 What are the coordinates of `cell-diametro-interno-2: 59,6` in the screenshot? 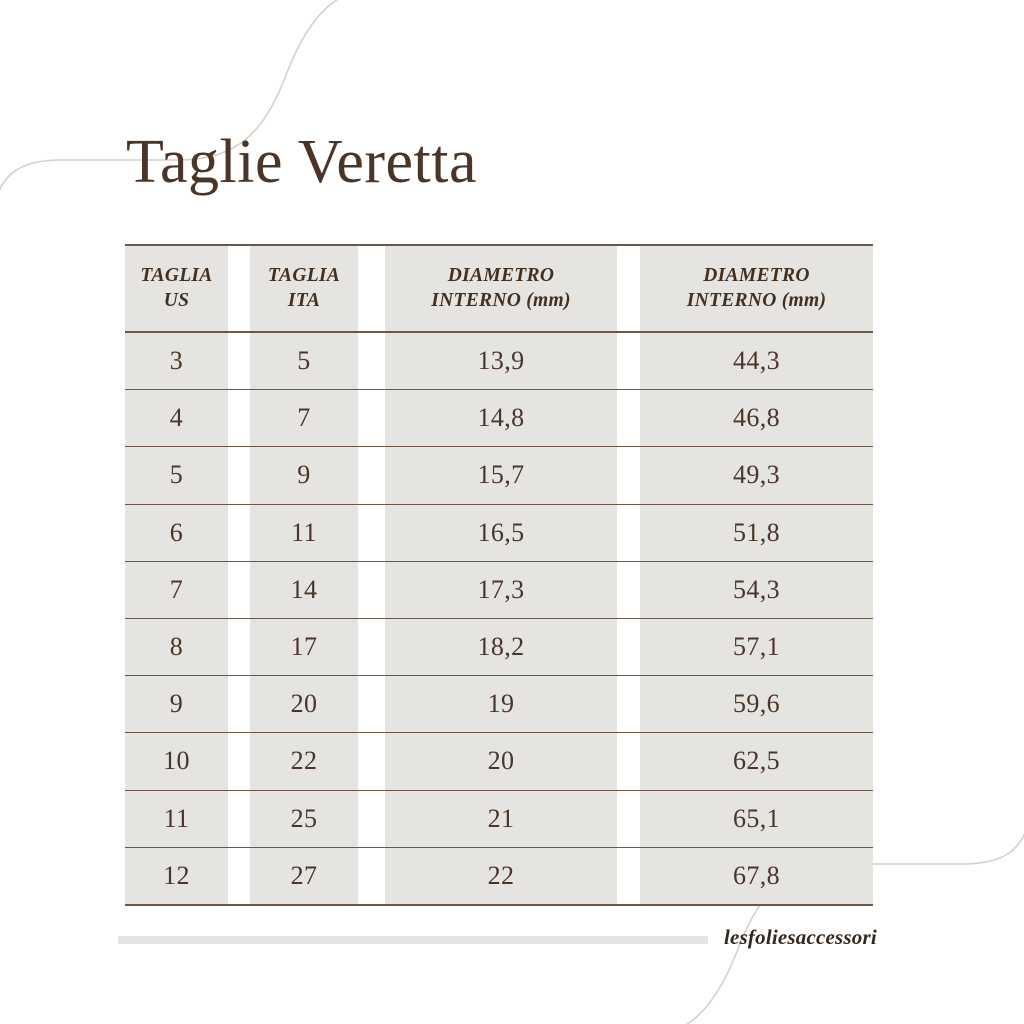 It's located at (756, 704).